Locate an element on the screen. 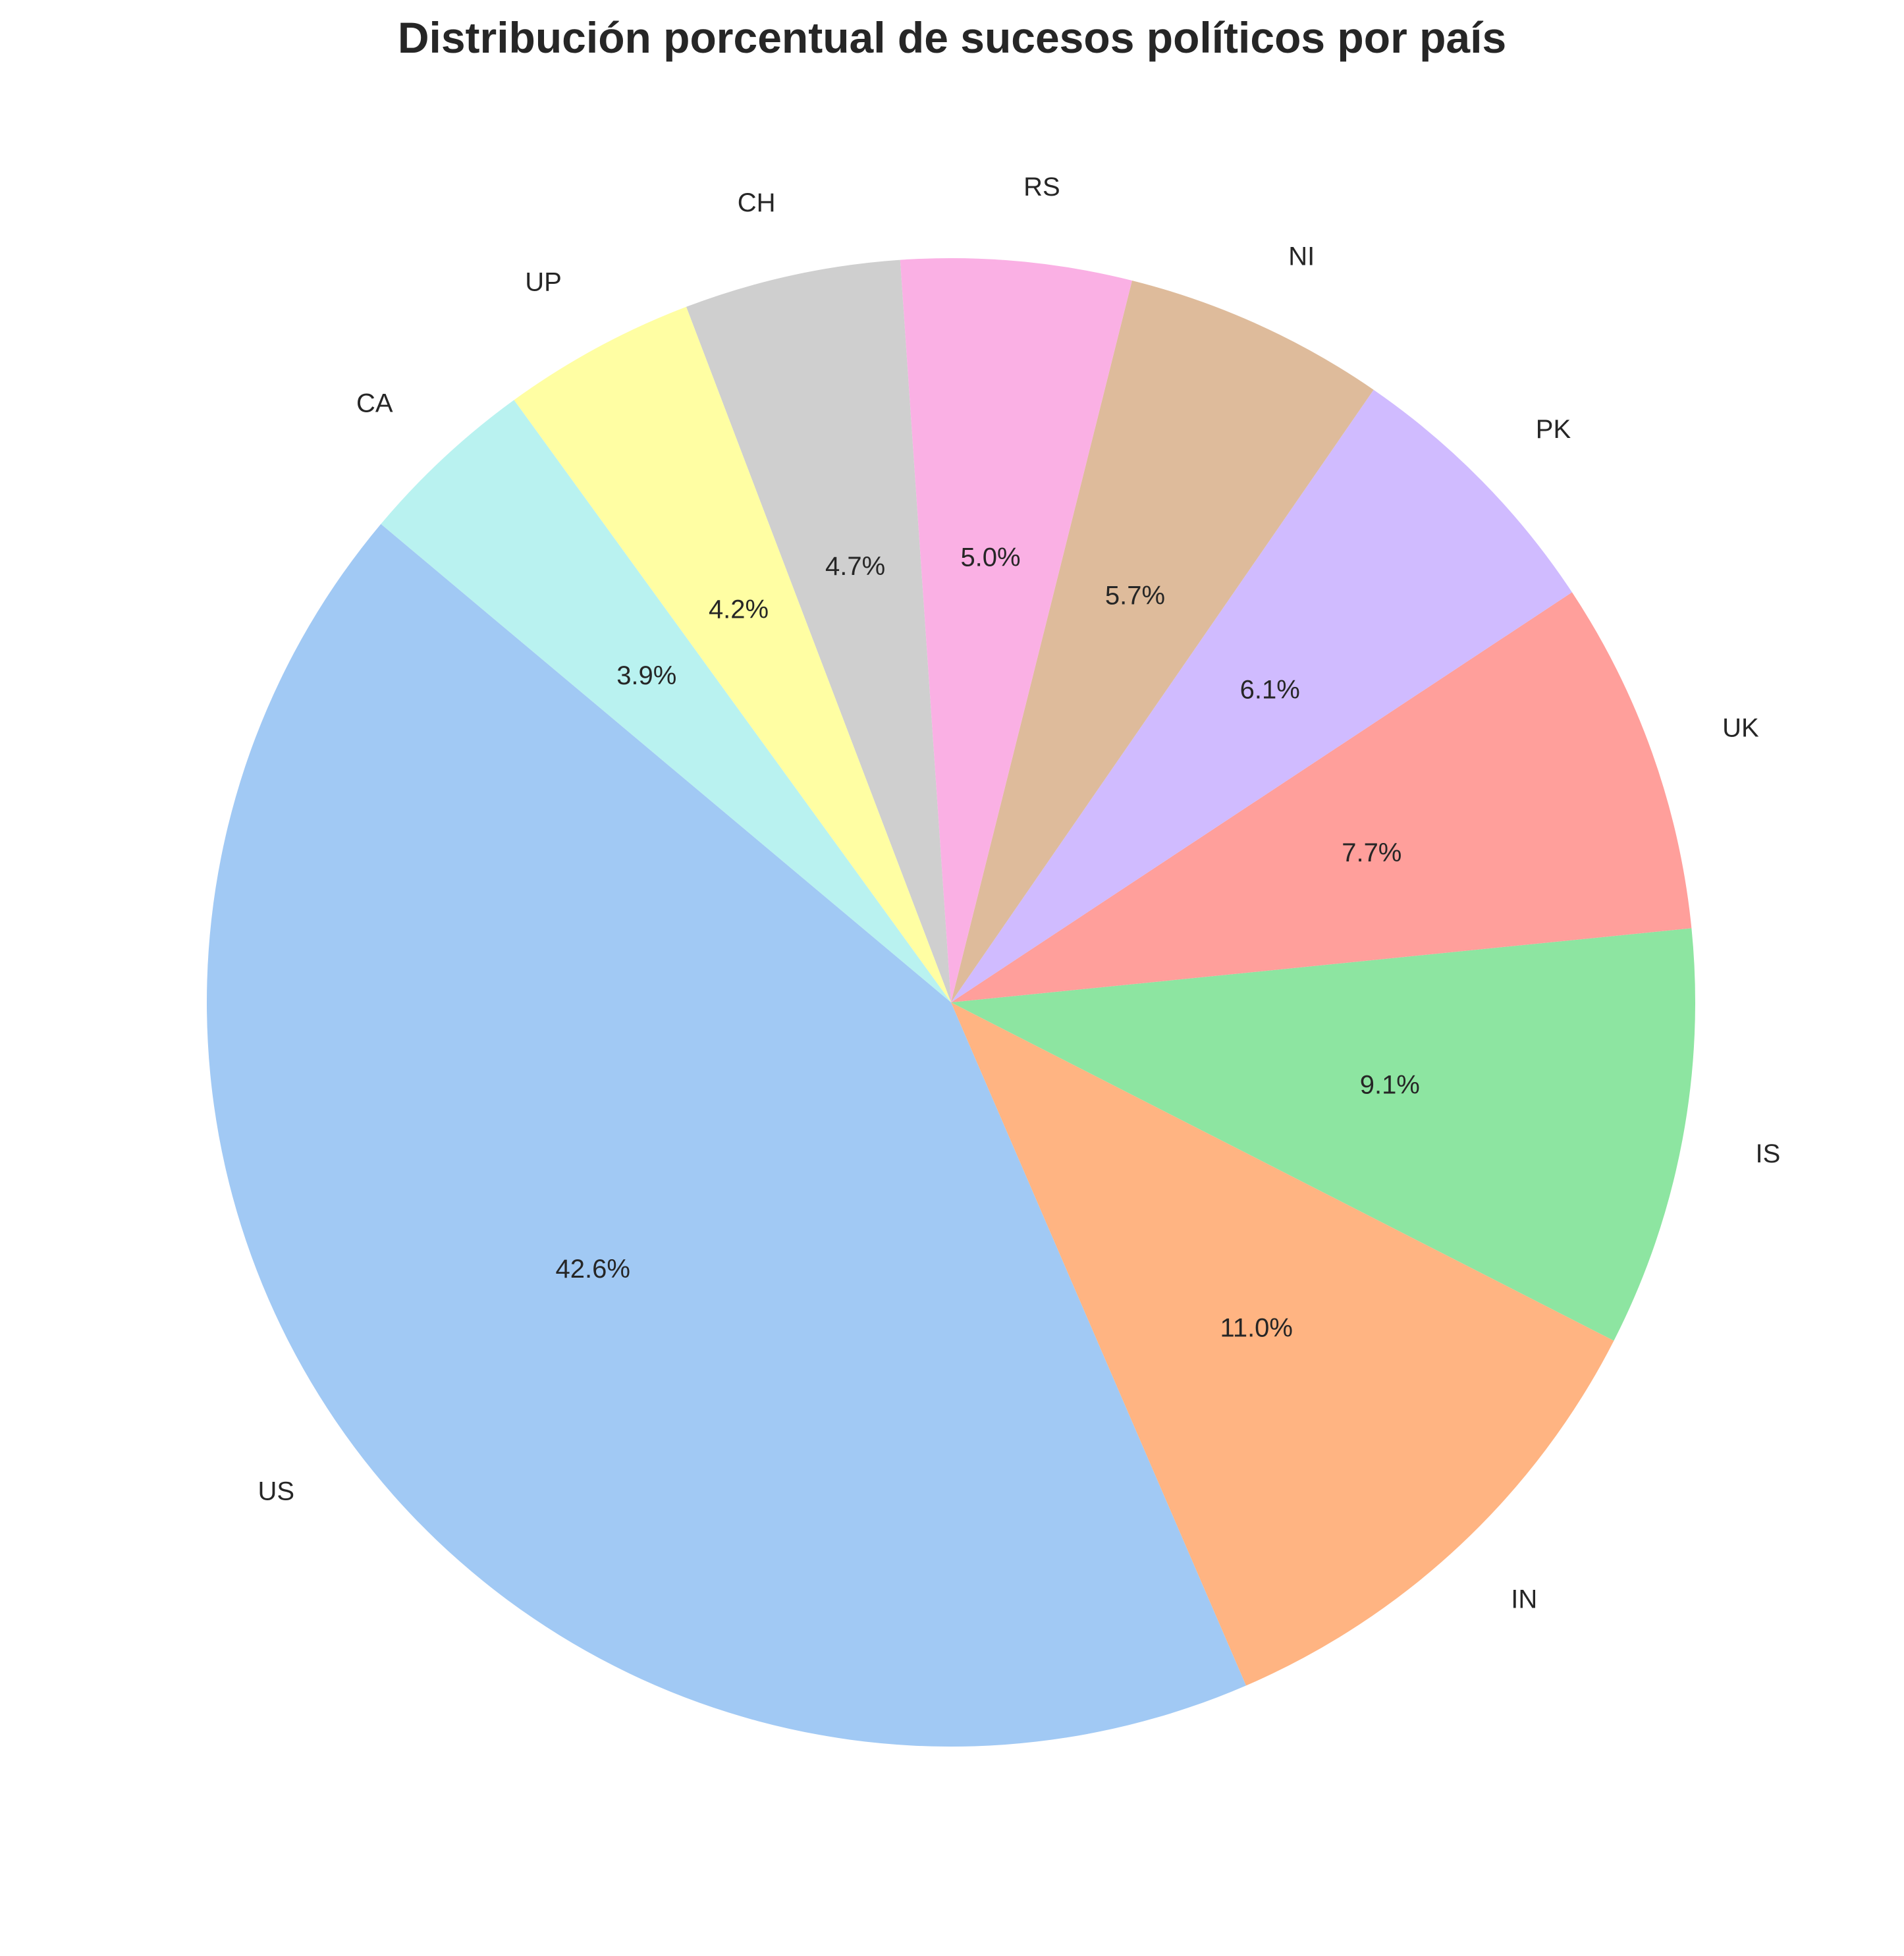  slice-label-us: US is located at coordinates (276, 1491).